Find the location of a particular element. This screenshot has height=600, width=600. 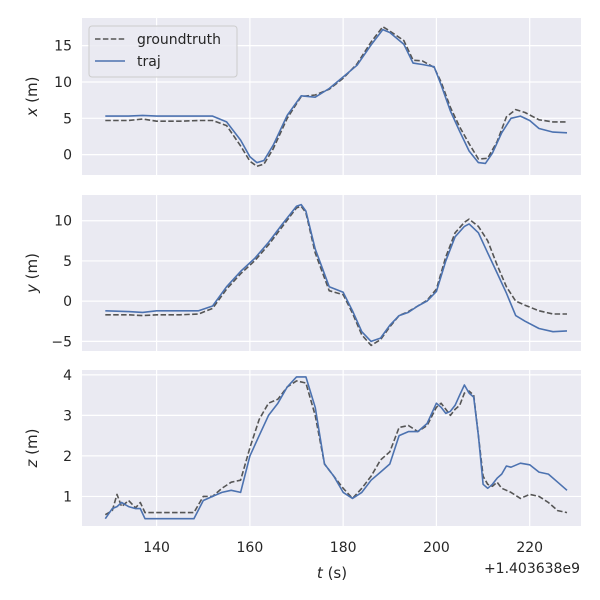

y-axis-label-y: y (m) is located at coordinates (32, 273).